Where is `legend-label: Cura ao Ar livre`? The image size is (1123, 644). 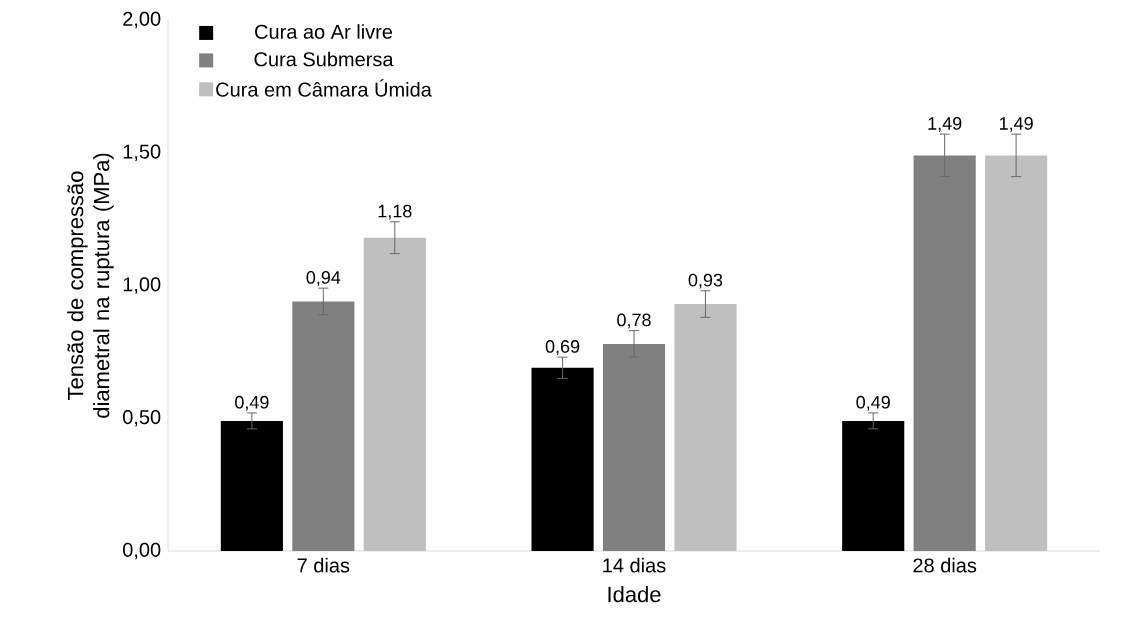 legend-label: Cura ao Ar livre is located at coordinates (324, 31).